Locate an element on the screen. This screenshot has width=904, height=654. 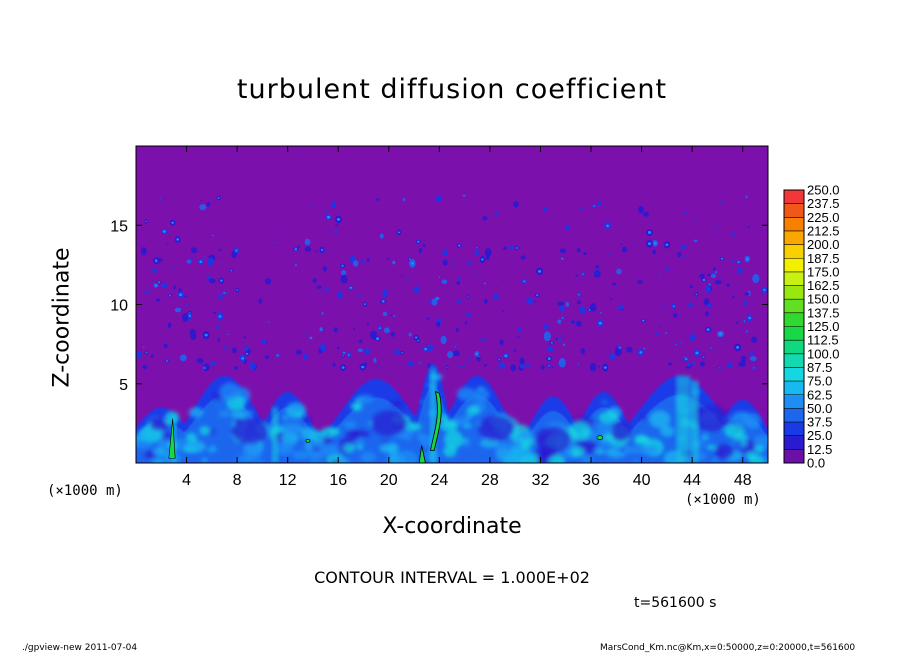
y-axis-label: Z-coordinate is located at coordinates (62, 317).